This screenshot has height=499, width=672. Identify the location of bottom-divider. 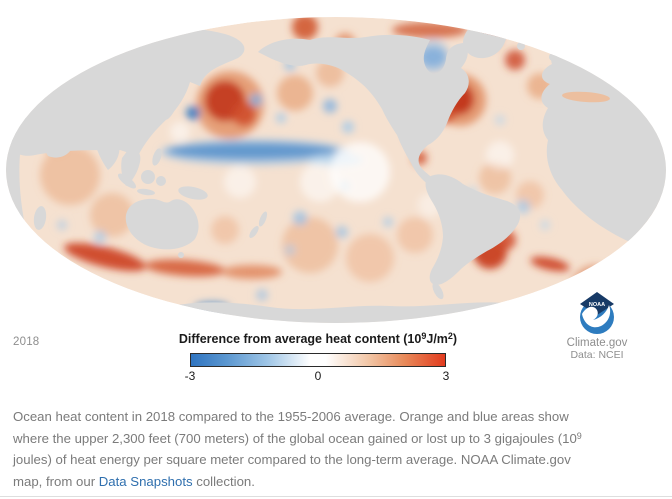
(336, 496).